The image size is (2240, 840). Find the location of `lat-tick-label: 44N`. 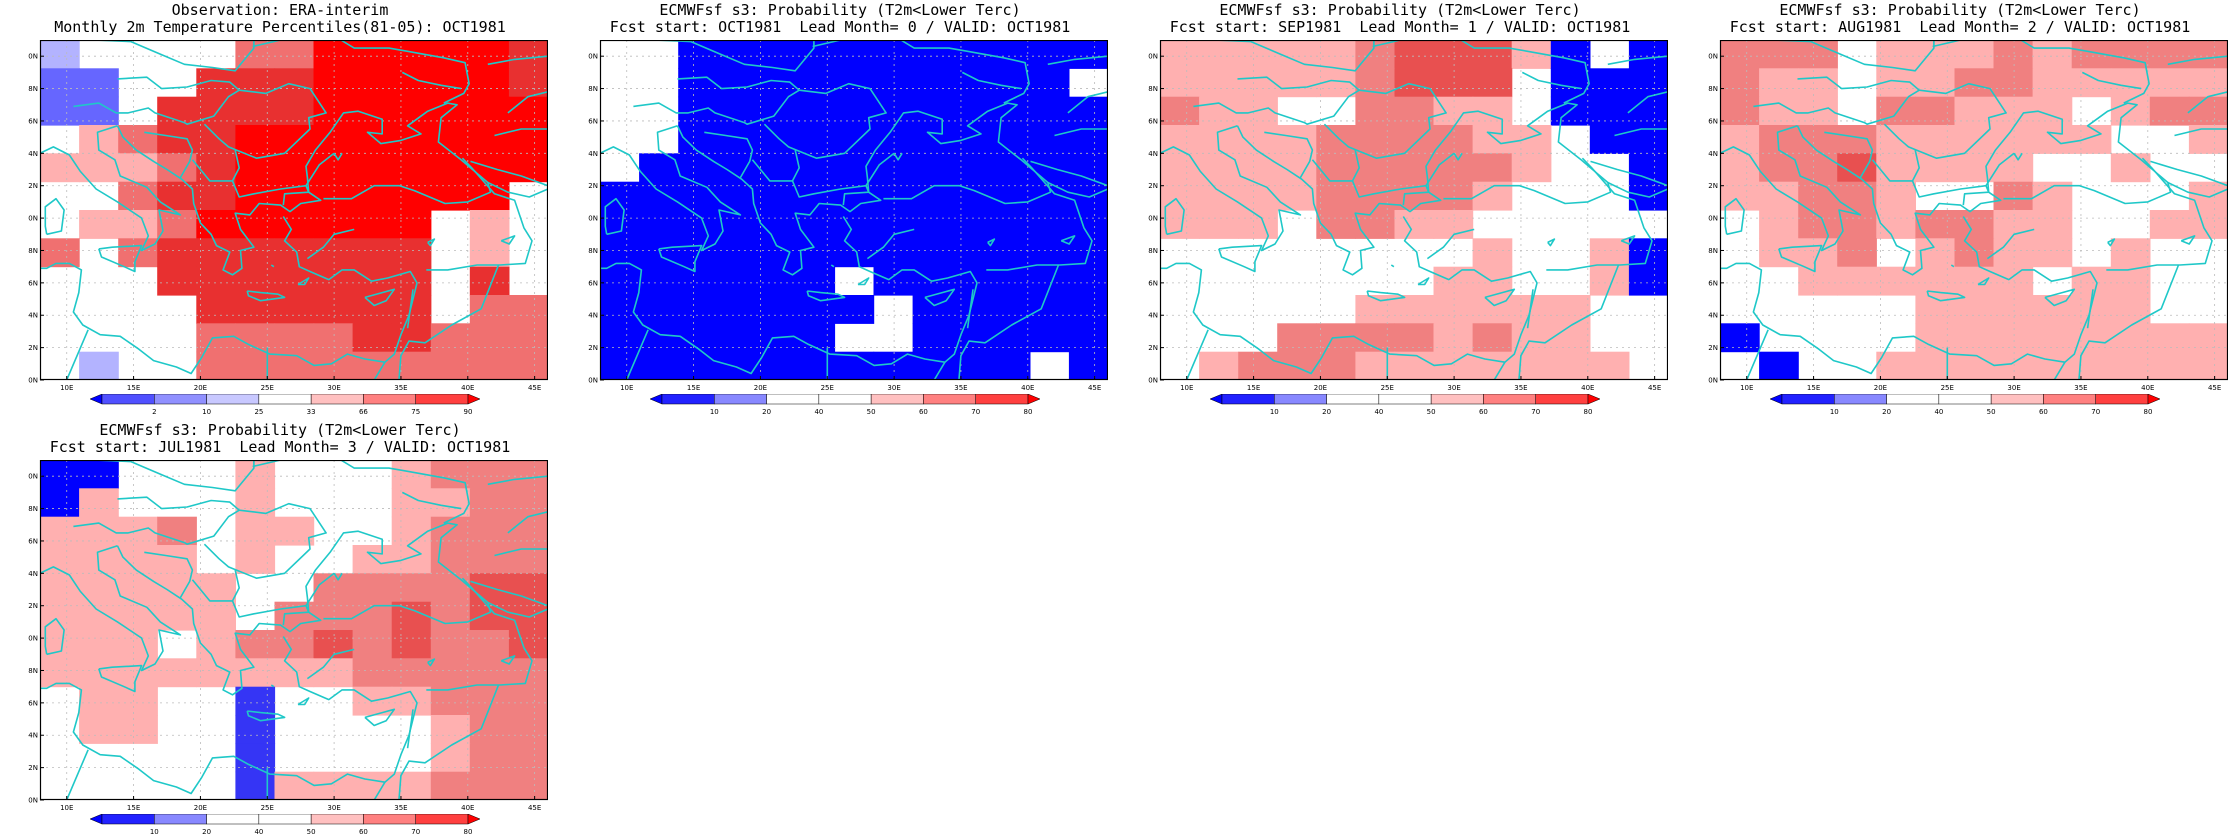

lat-tick-label: 44N is located at coordinates (593, 154).